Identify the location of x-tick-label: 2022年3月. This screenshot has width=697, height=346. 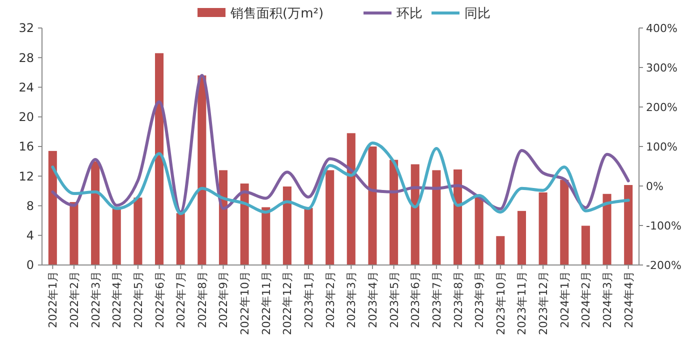
(95, 299).